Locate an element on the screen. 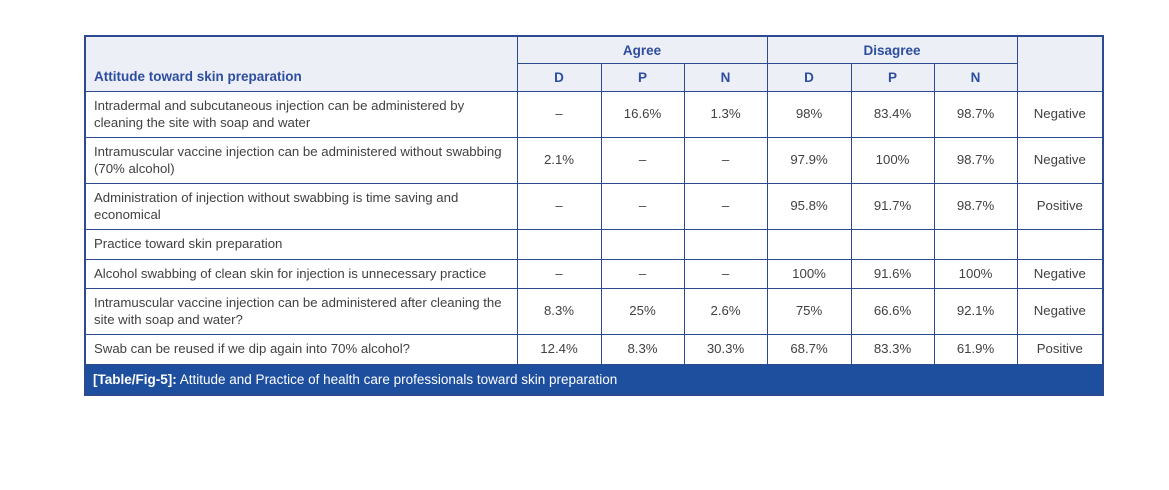 Image resolution: width=1169 pixels, height=490 pixels. disagree-n-header: N is located at coordinates (975, 77).